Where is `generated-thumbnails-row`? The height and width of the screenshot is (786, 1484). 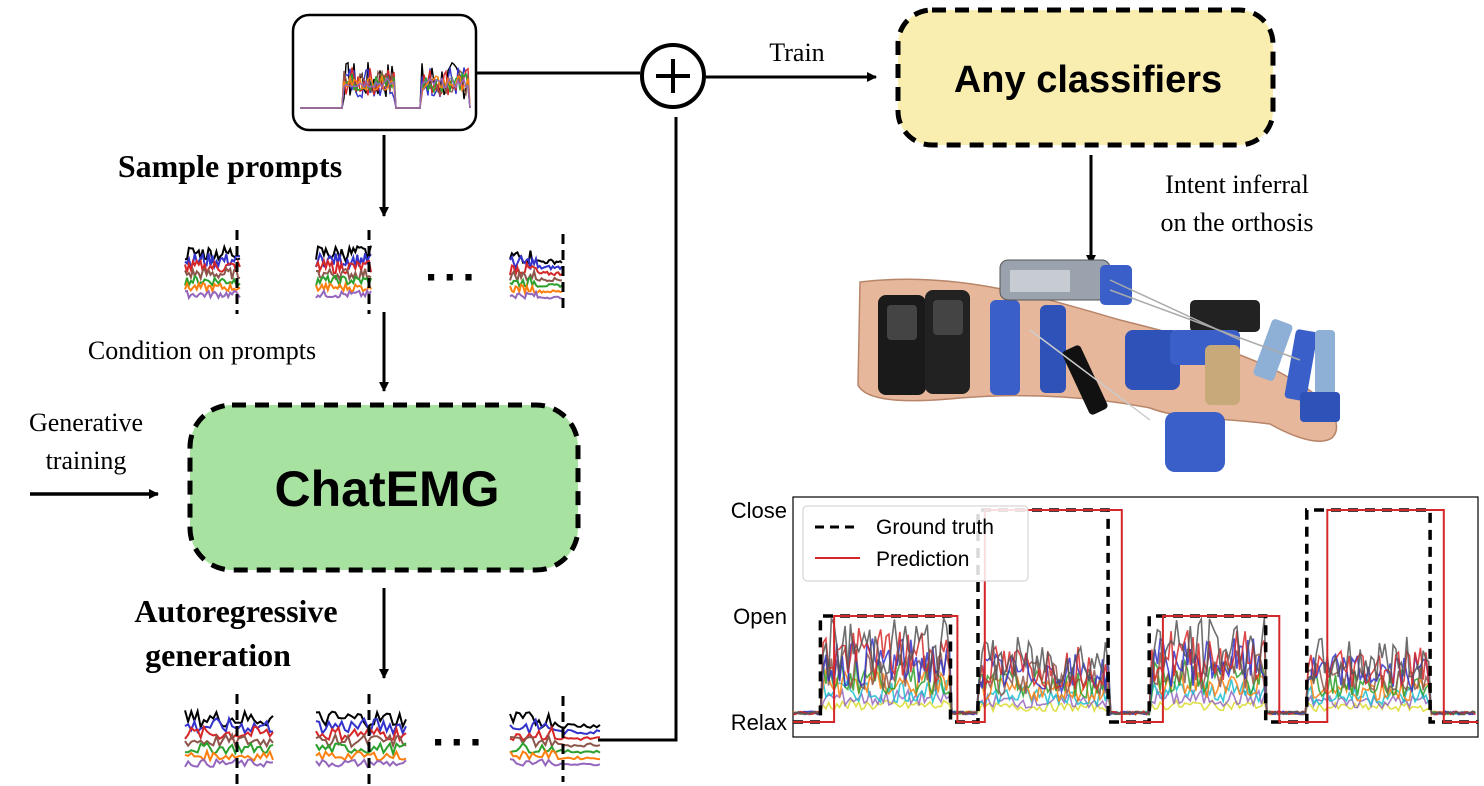
generated-thumbnails-row is located at coordinates (392, 739).